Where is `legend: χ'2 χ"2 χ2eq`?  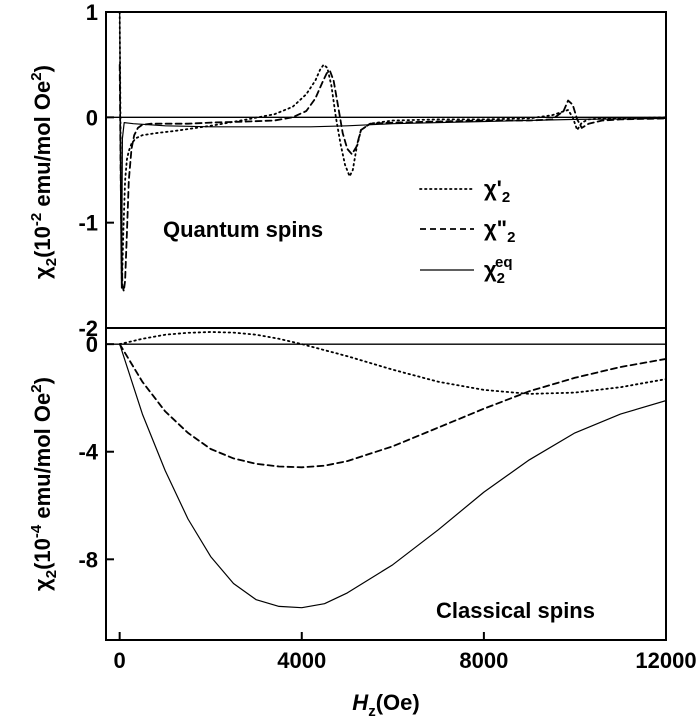
legend: χ'2 χ"2 χ2eq is located at coordinates (467, 231).